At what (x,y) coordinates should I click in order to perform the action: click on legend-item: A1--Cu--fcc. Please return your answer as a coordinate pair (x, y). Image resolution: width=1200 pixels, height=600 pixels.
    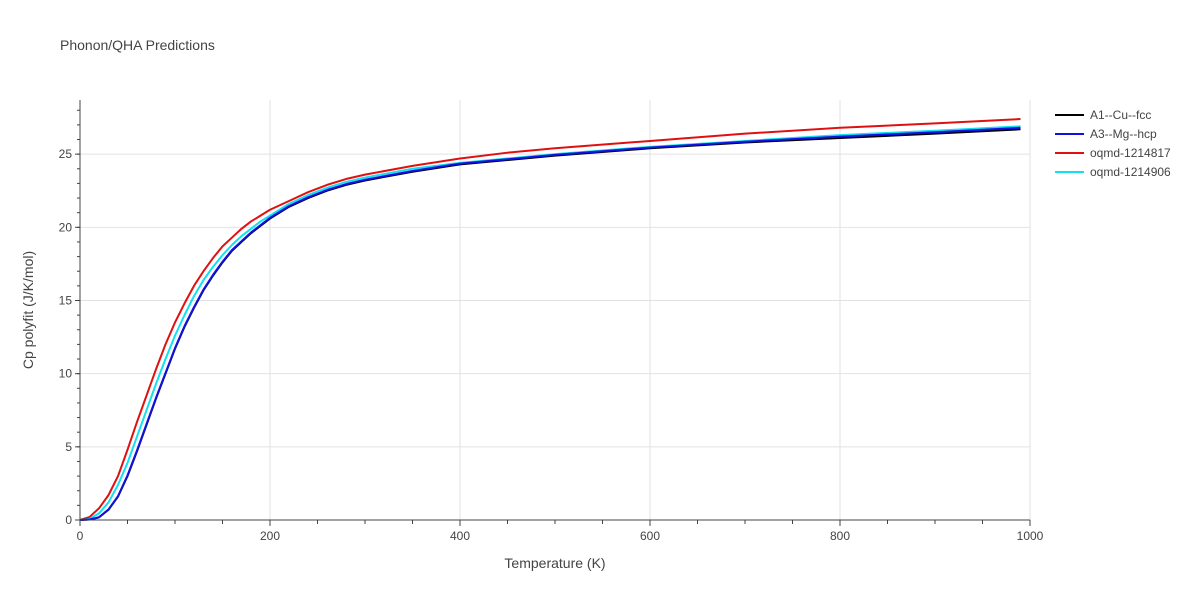
    Looking at the image, I should click on (1103, 115).